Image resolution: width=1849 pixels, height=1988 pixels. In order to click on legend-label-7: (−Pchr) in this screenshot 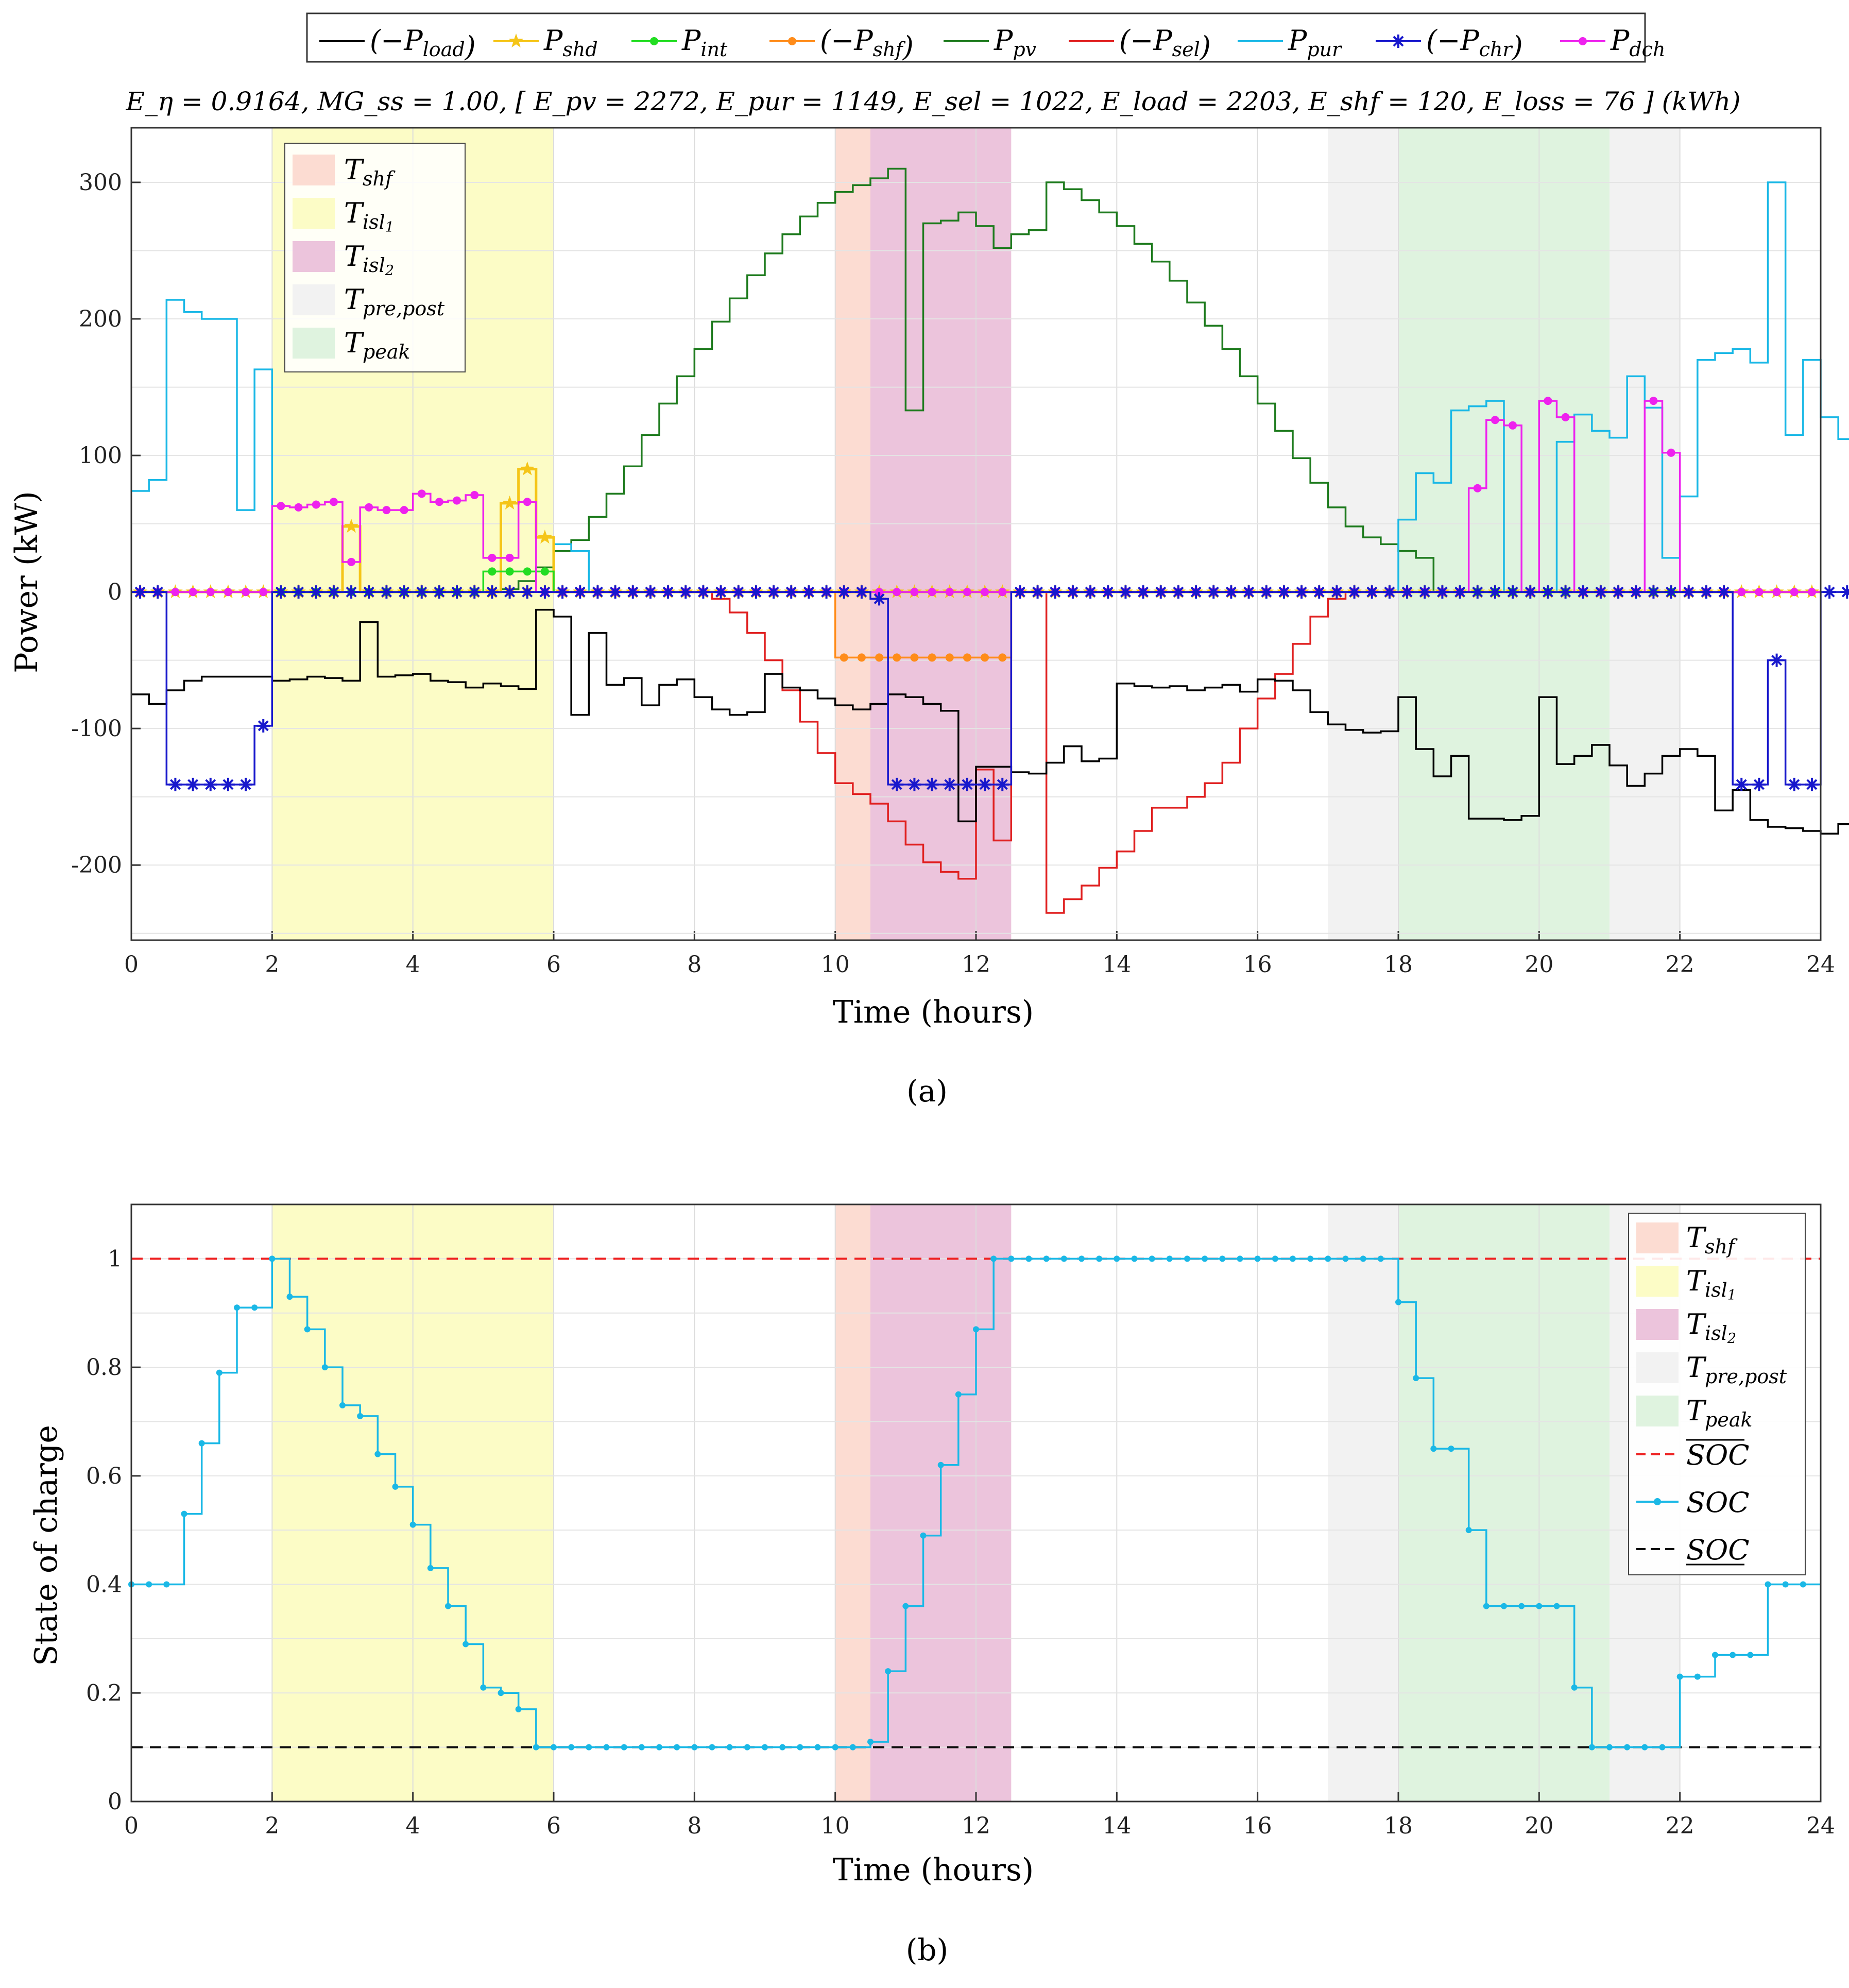, I will do `click(1475, 43)`.